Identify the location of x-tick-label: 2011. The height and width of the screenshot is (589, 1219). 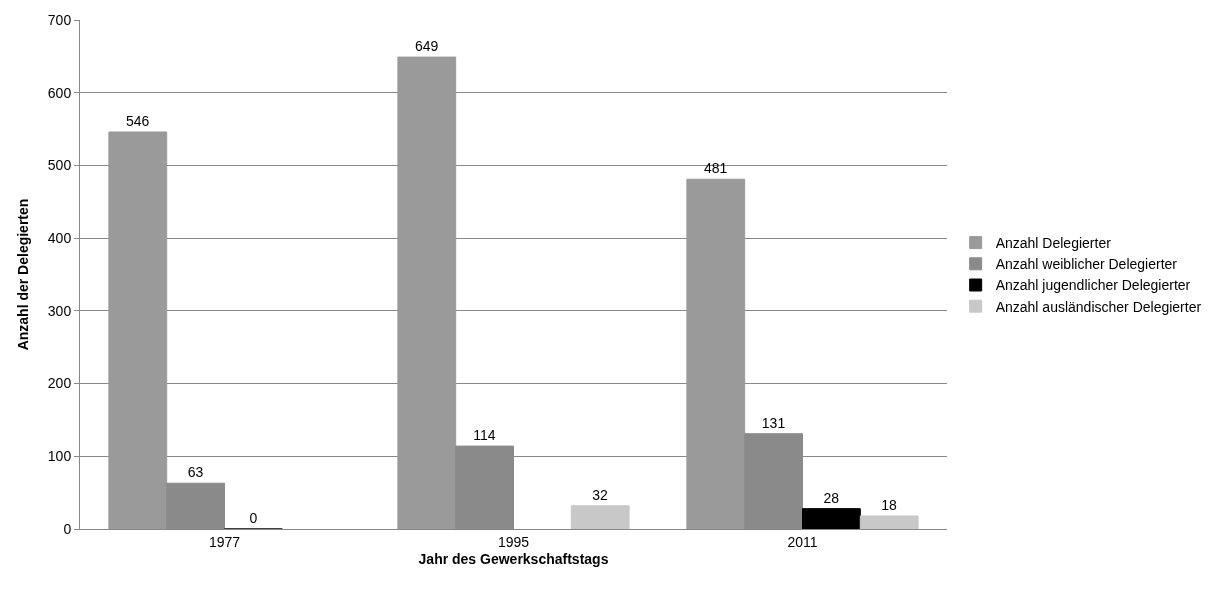
(802, 541).